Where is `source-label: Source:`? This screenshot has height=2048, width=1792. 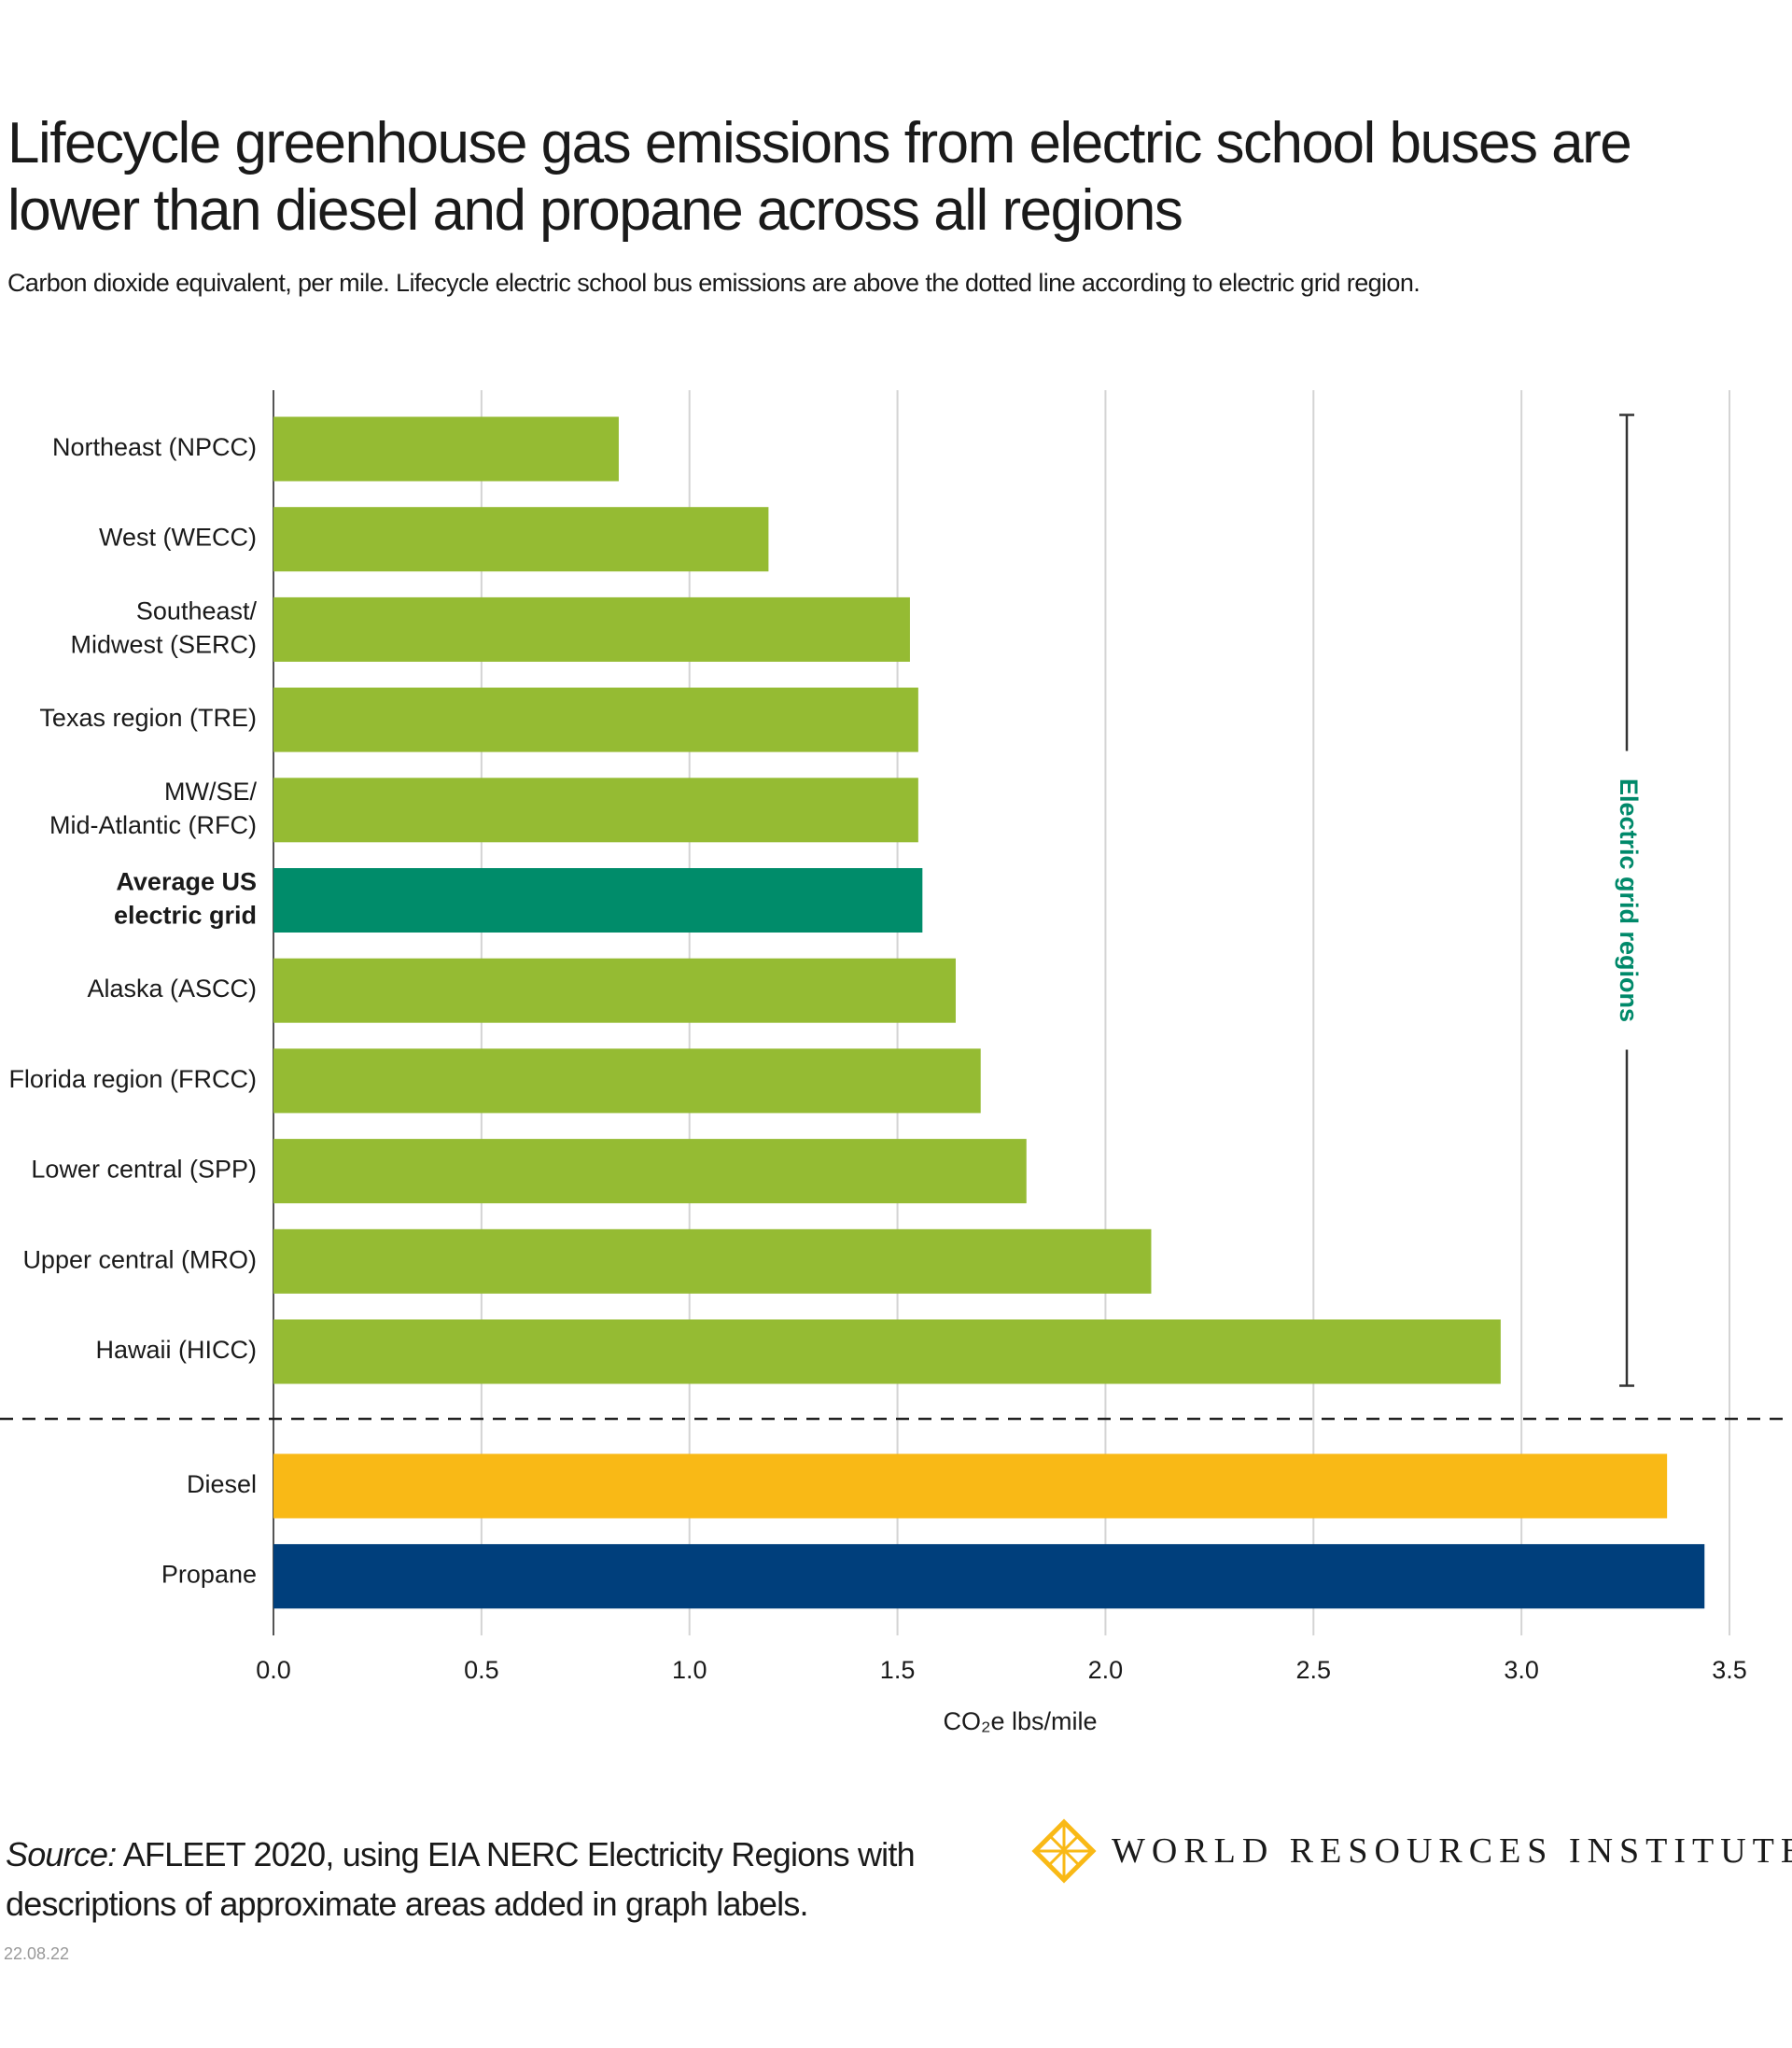 source-label: Source: is located at coordinates (61, 1854).